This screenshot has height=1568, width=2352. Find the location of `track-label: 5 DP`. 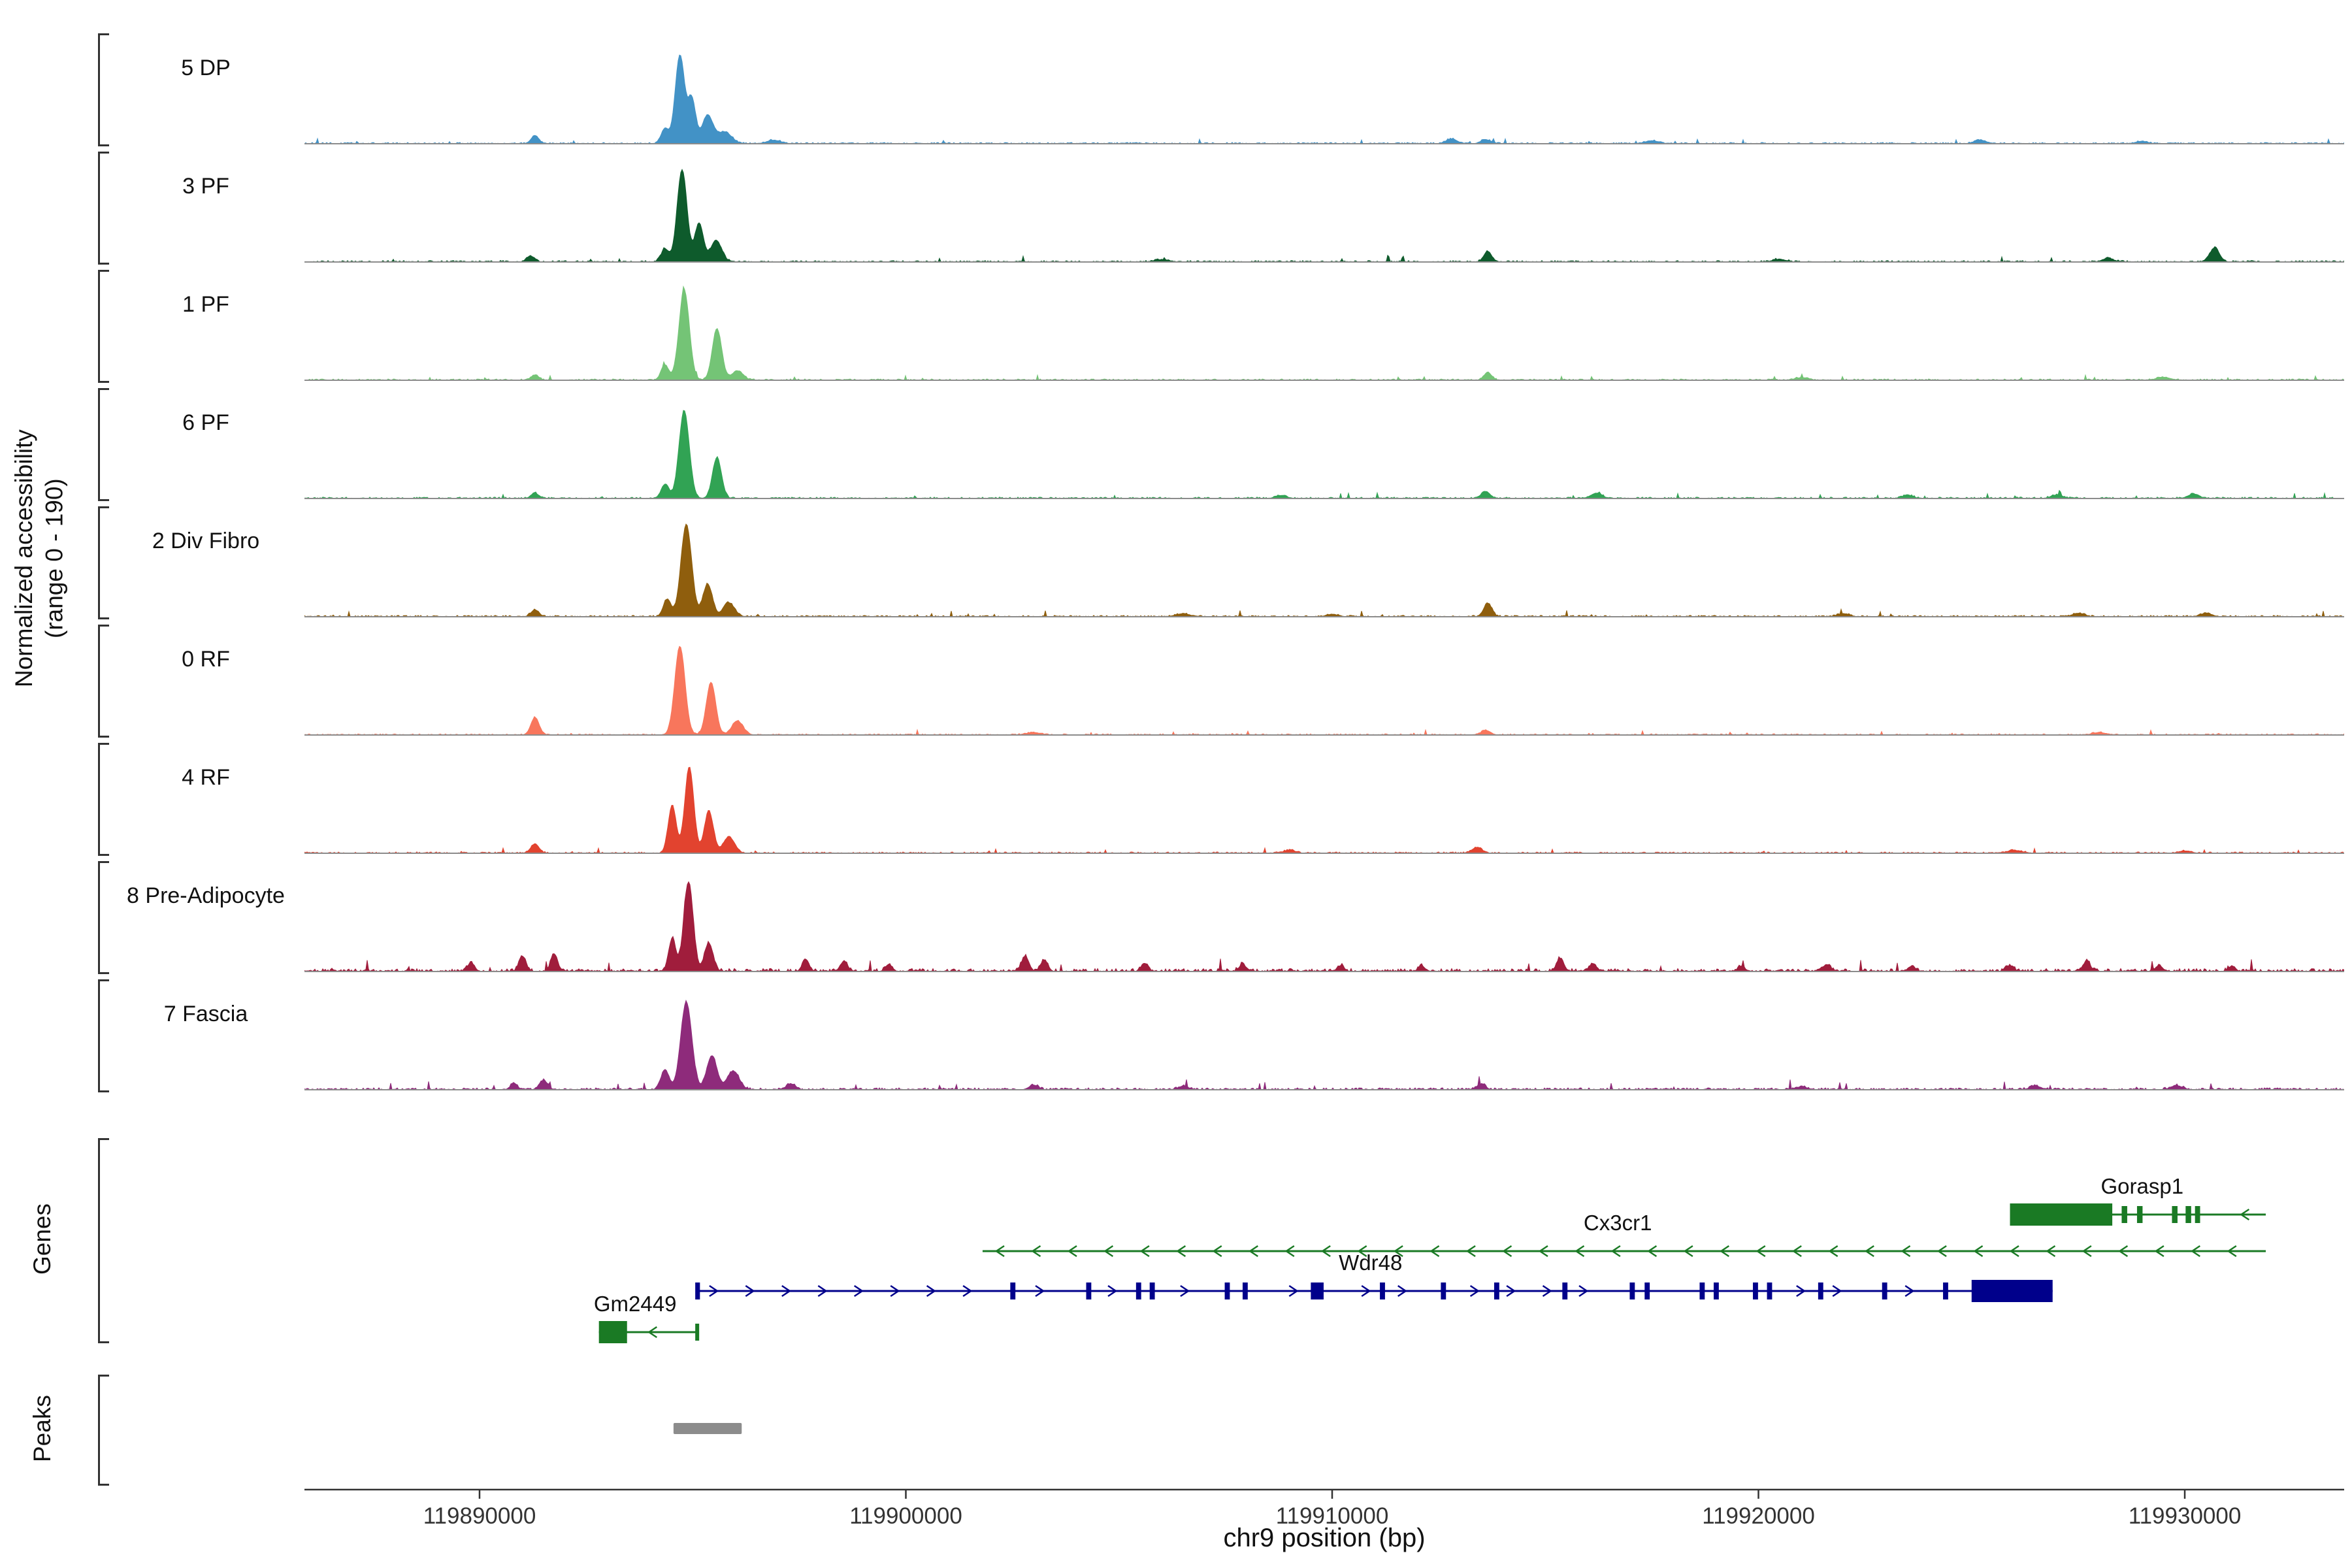

track-label: 5 DP is located at coordinates (206, 67).